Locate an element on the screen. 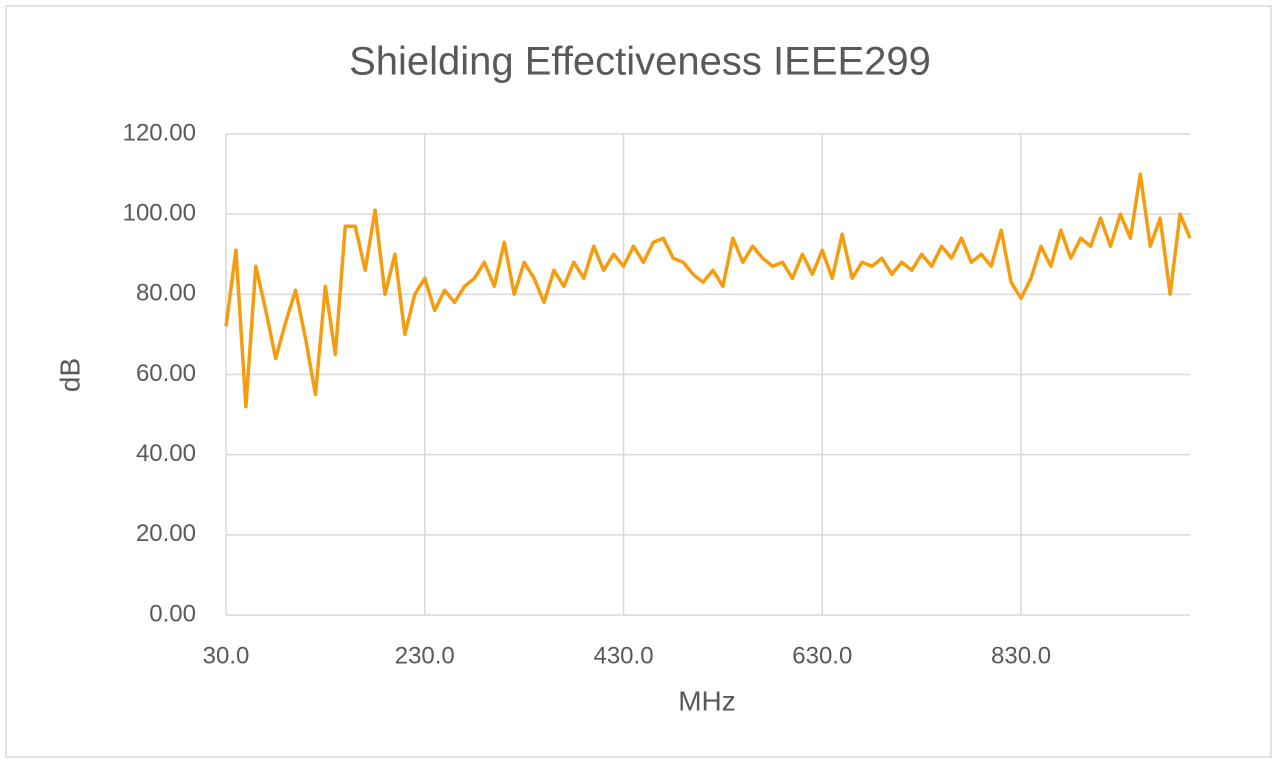  y-tick-label: 40.00 is located at coordinates (166, 453).